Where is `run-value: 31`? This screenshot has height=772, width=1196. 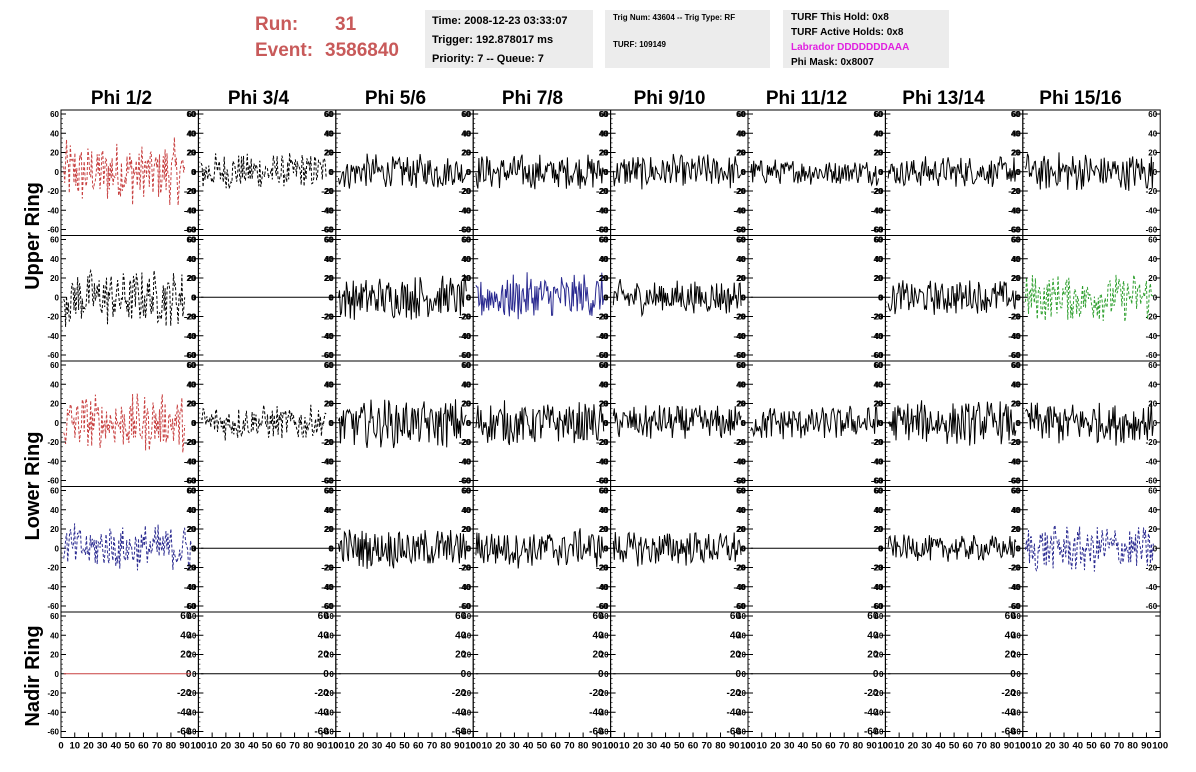
run-value: 31 is located at coordinates (346, 24).